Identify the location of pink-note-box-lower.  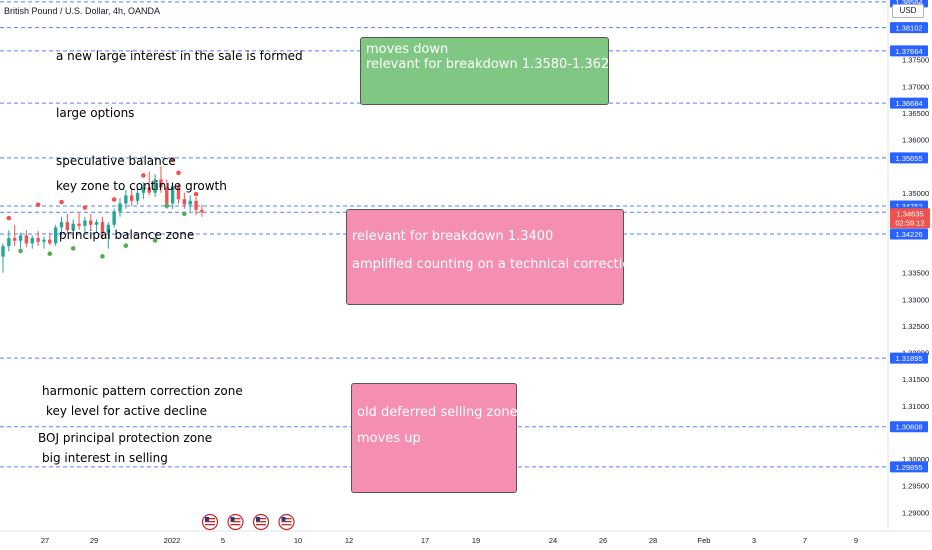
(434, 438).